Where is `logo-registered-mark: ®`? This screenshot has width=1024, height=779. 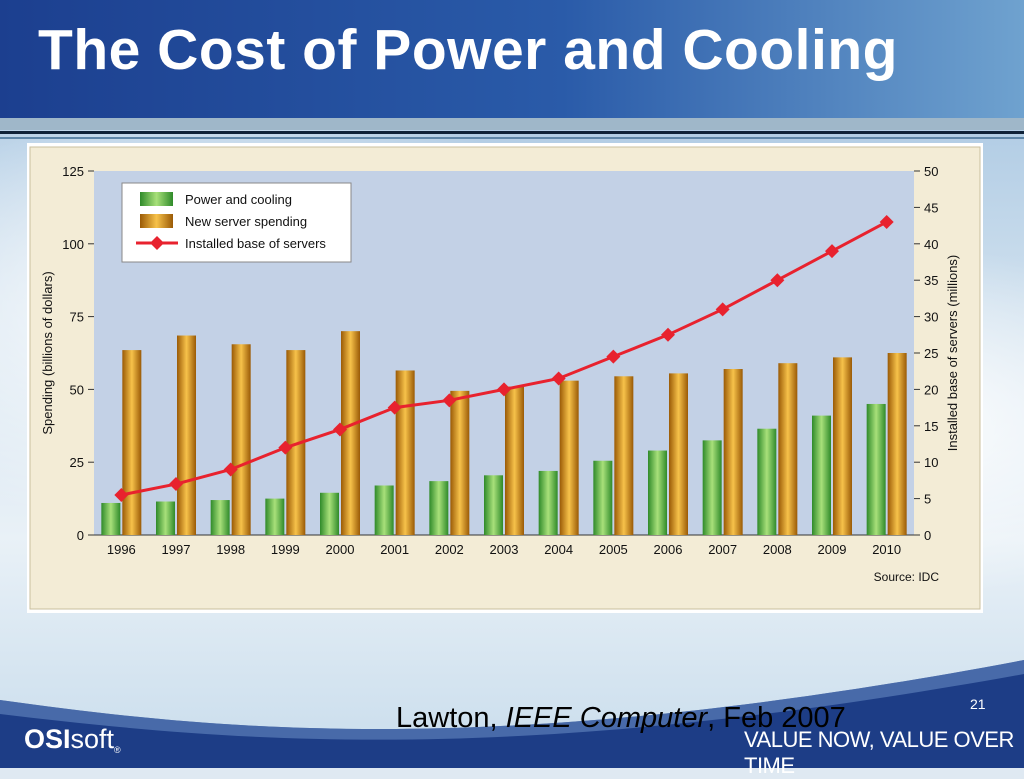 logo-registered-mark: ® is located at coordinates (117, 750).